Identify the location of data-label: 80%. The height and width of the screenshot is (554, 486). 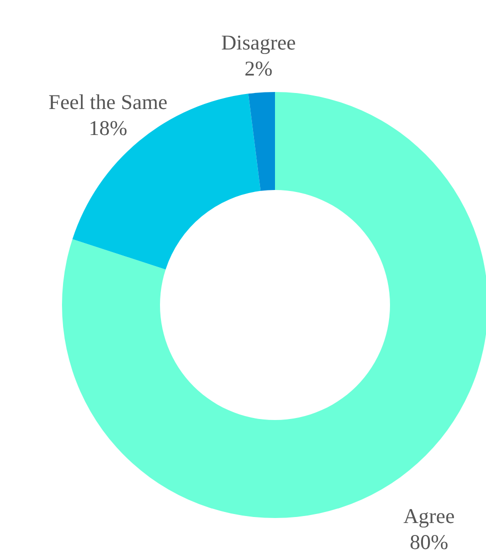
(429, 542).